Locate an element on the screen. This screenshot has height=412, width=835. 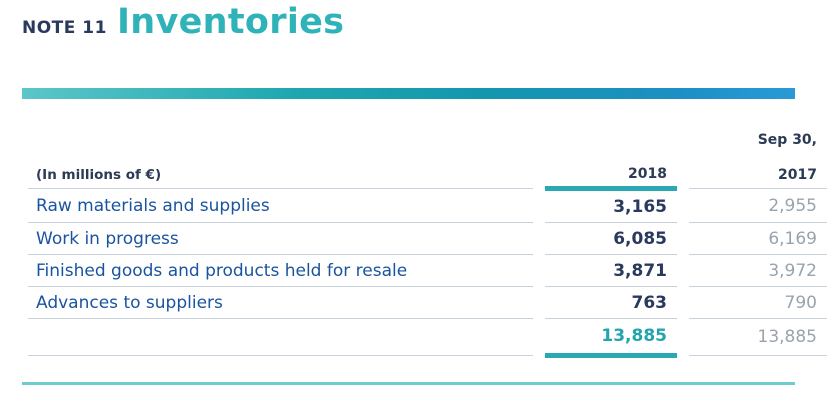
total-row: 13,885 13,885 is located at coordinates (427, 338).